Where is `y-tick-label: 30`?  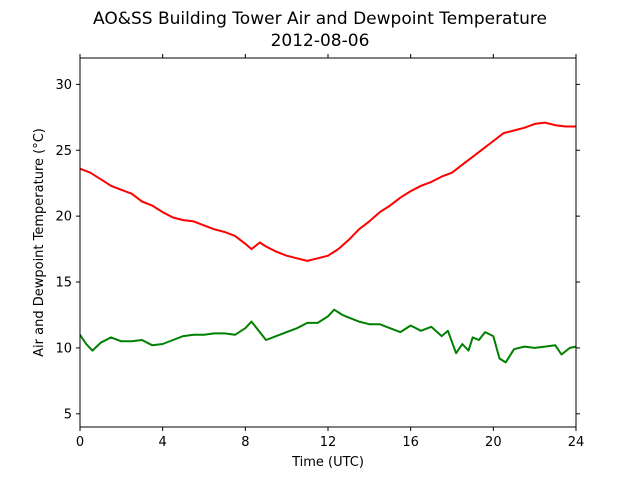 y-tick-label: 30 is located at coordinates (63, 85).